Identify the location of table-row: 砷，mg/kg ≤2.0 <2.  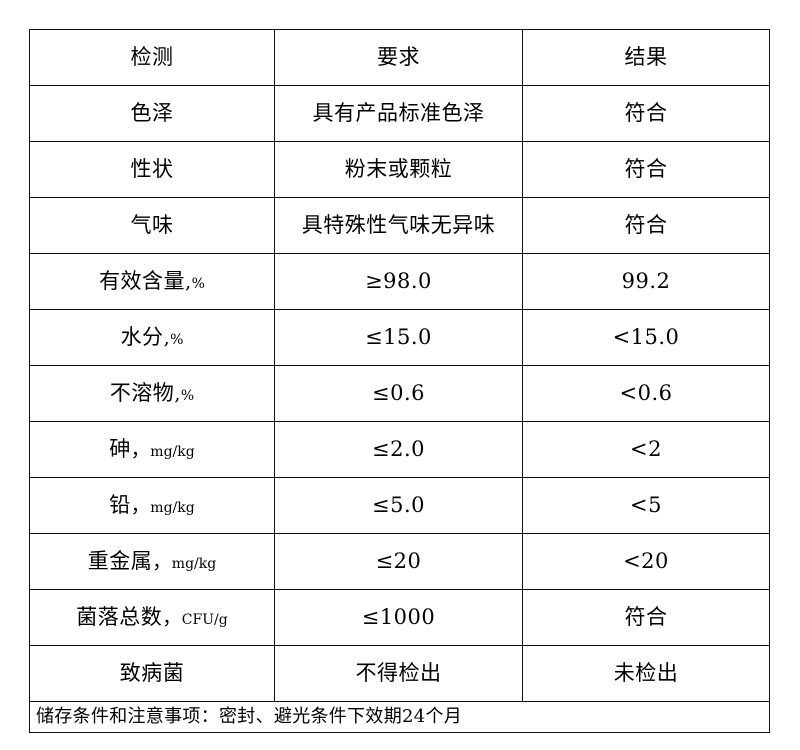
(399, 449).